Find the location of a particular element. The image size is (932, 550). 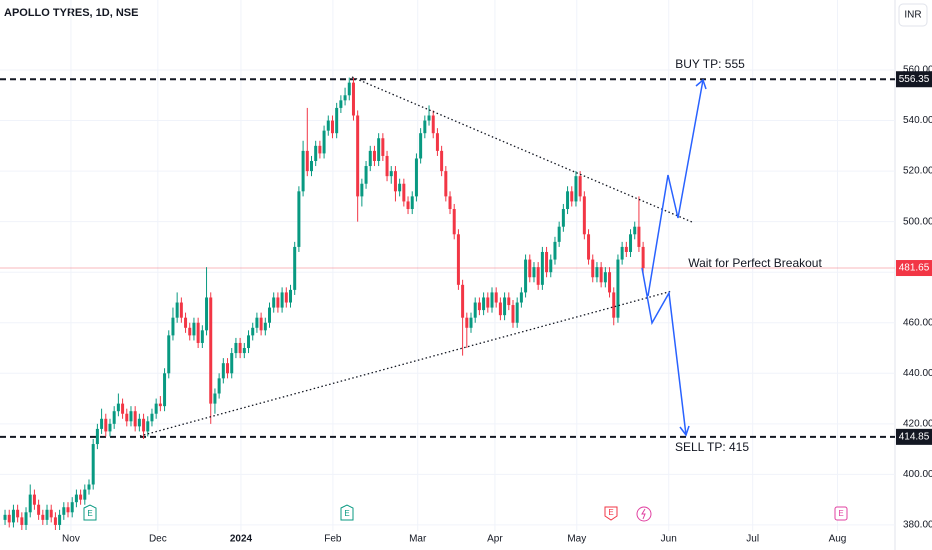

x-tick-label: Dec is located at coordinates (158, 539).